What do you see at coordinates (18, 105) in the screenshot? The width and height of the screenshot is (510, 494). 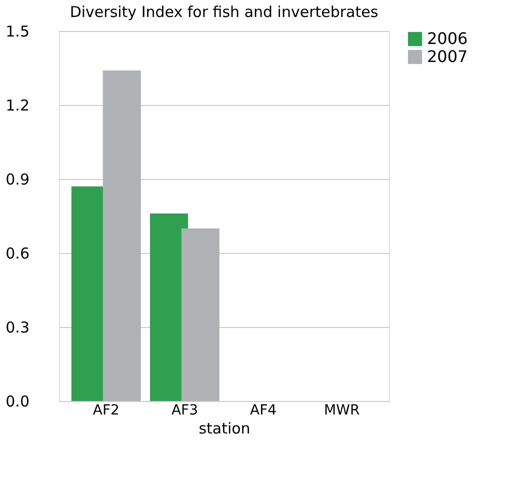 I see `y-tick-label: 1.2` at bounding box center [18, 105].